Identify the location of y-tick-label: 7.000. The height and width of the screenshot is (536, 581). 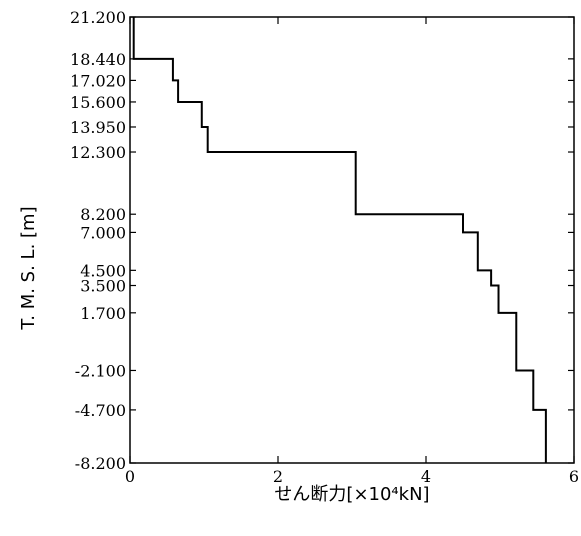
(103, 232).